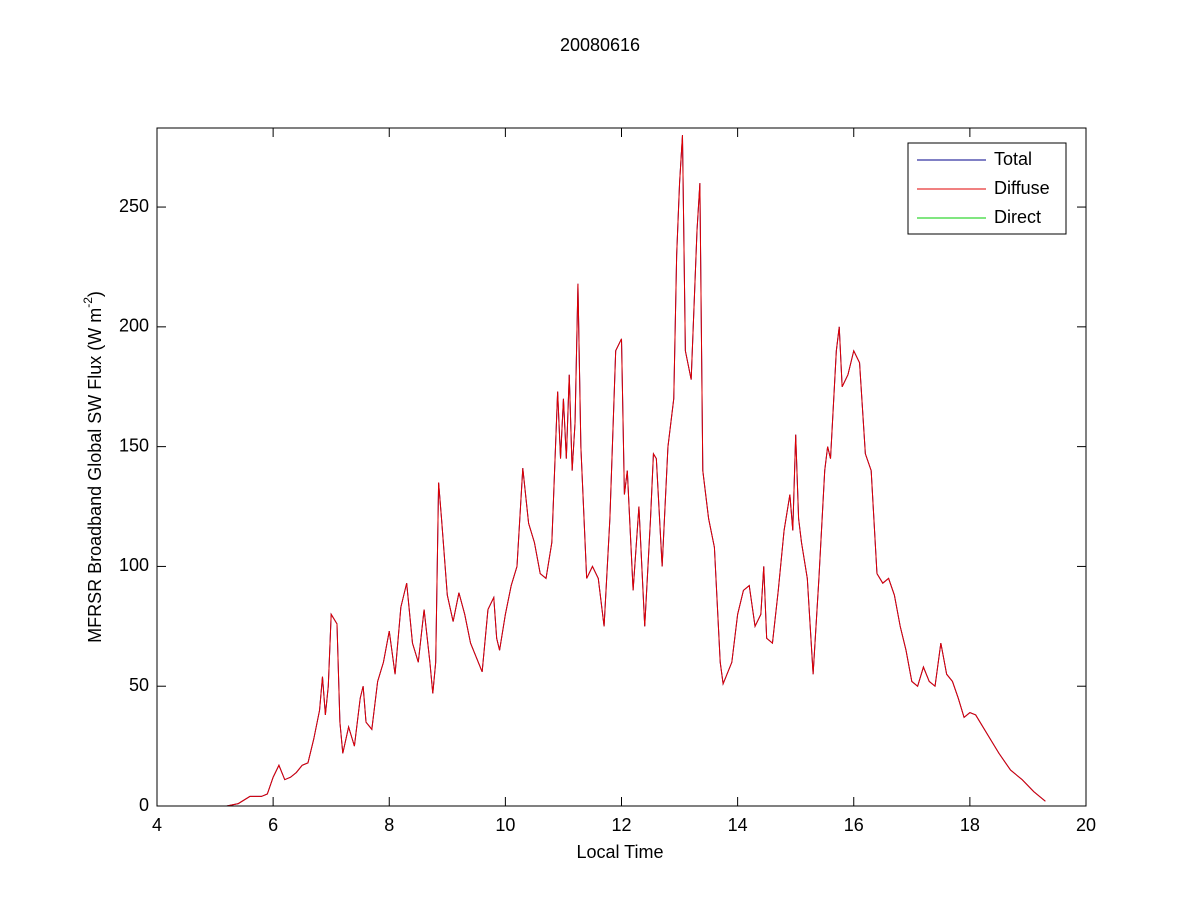 The width and height of the screenshot is (1200, 900). I want to click on x-axis-label: Local Time, so click(619, 852).